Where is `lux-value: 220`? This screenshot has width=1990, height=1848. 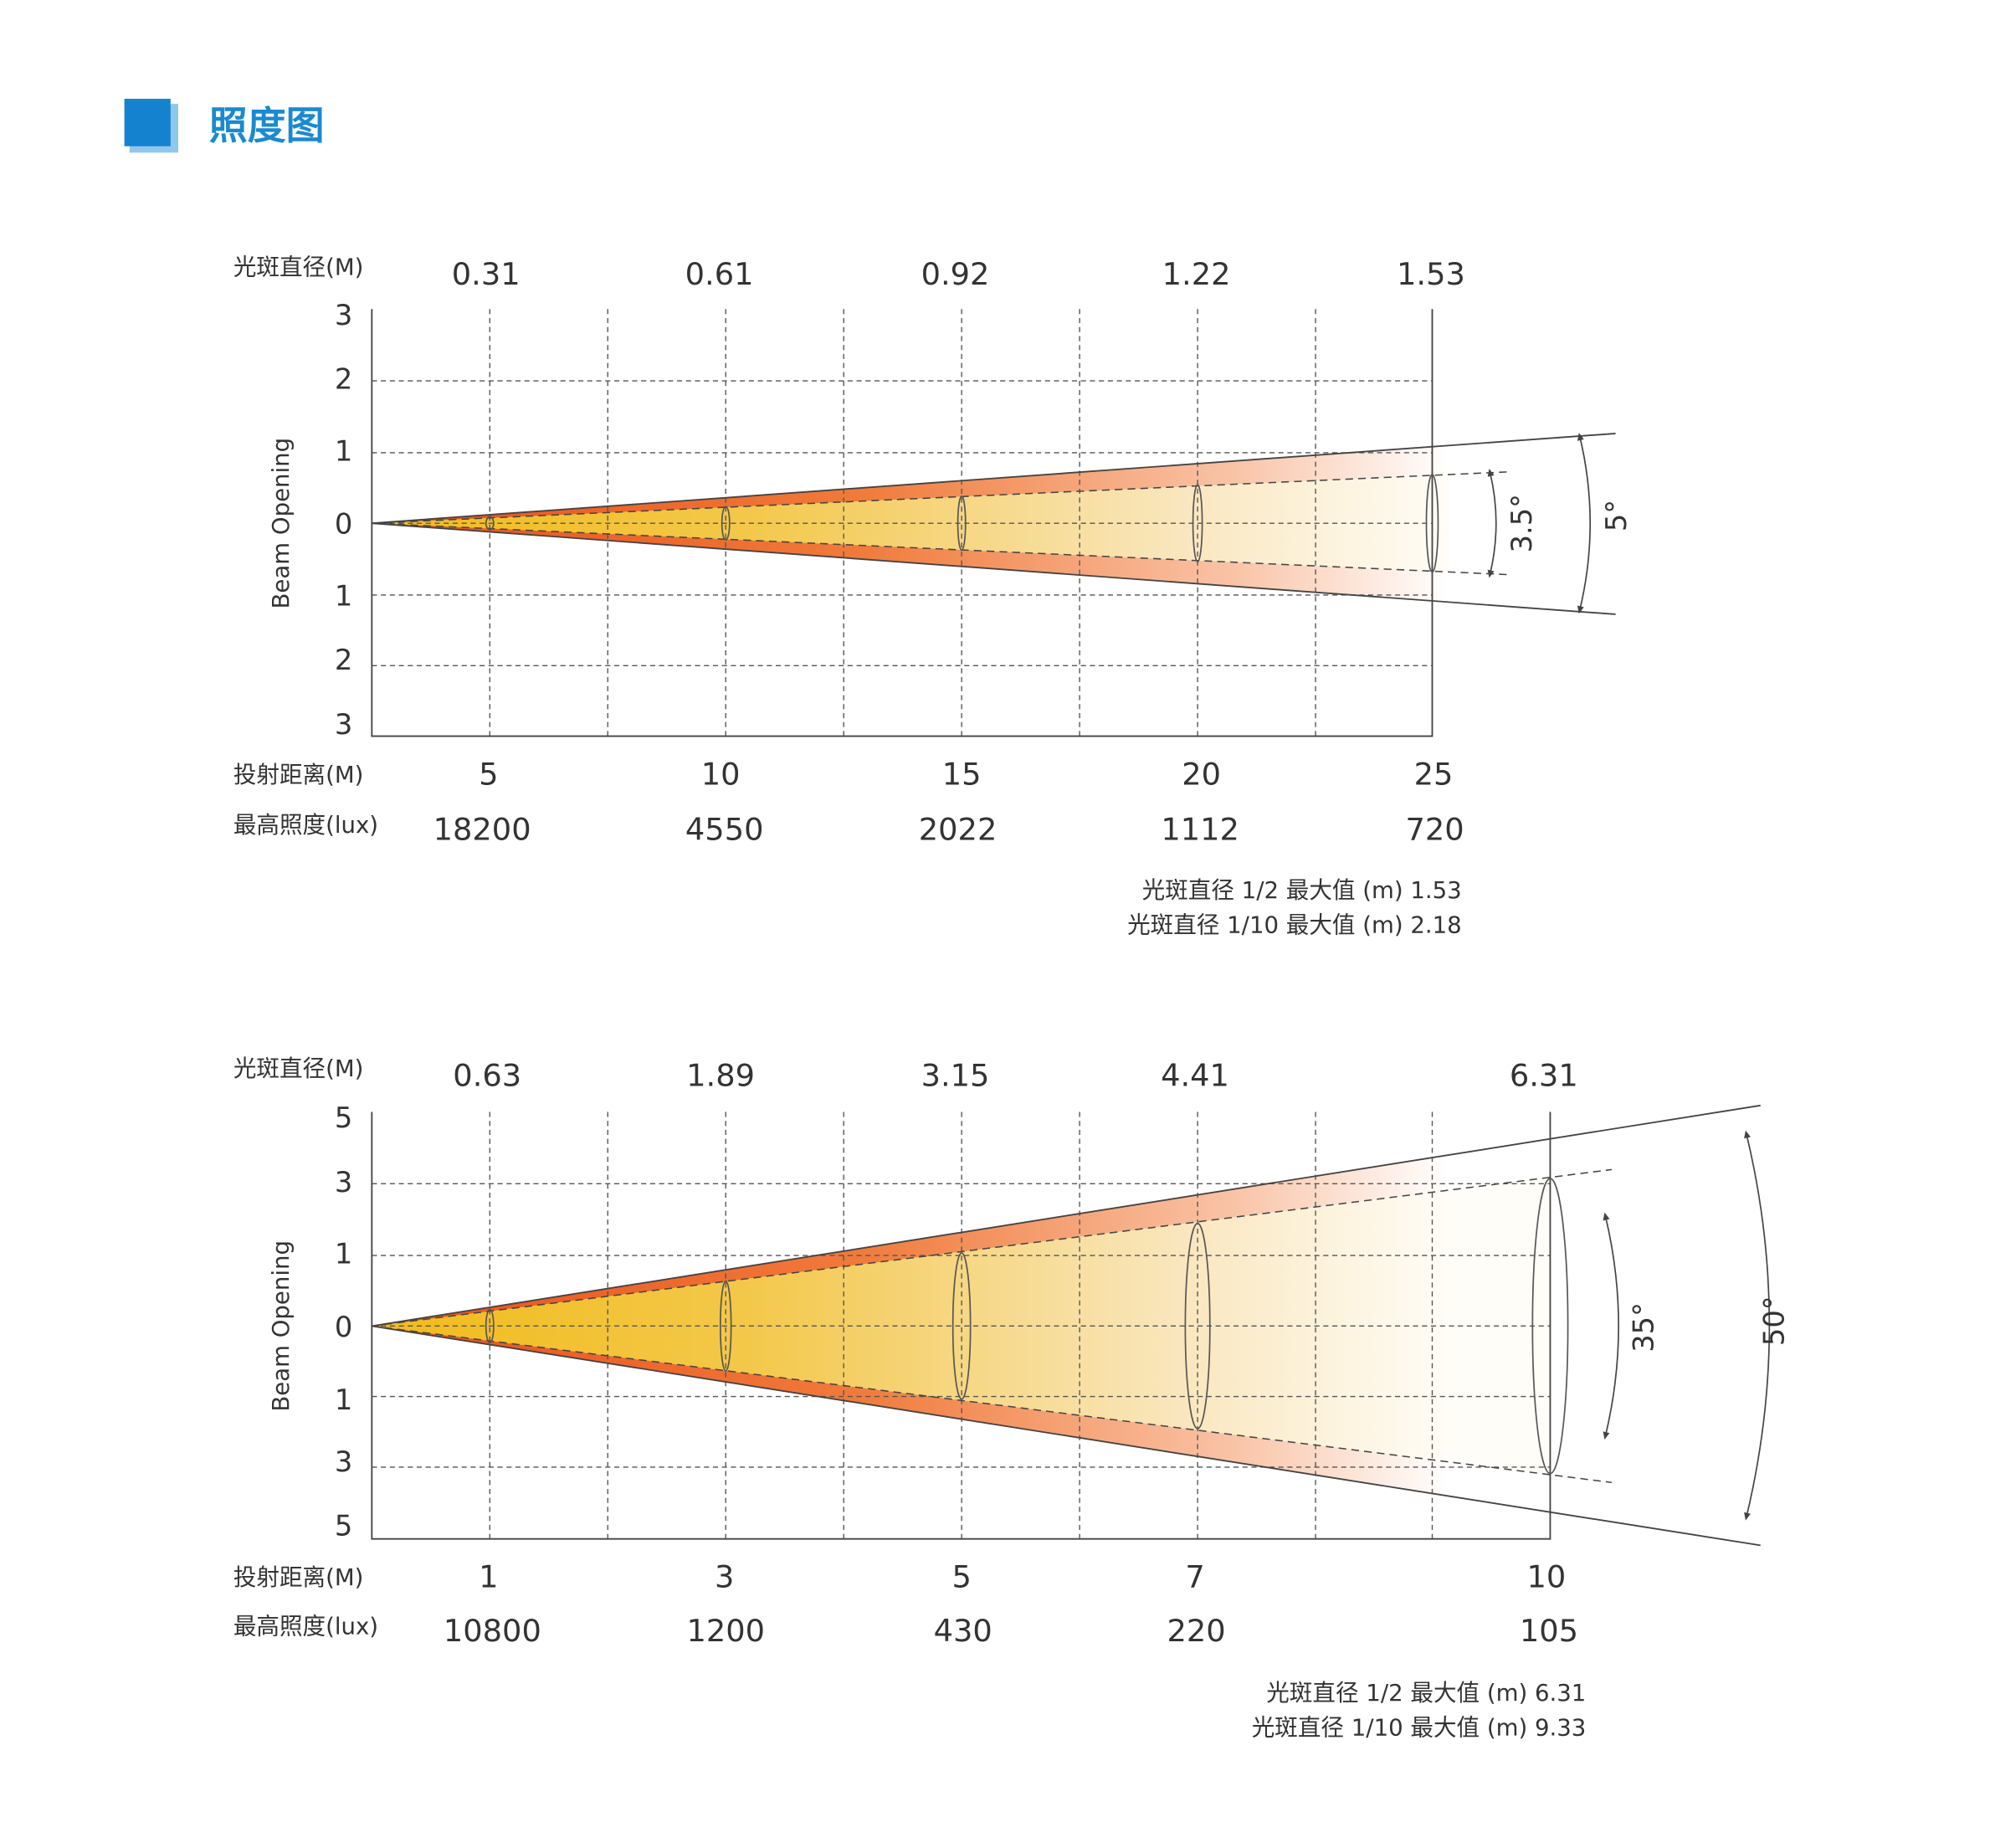
lux-value: 220 is located at coordinates (1196, 1631).